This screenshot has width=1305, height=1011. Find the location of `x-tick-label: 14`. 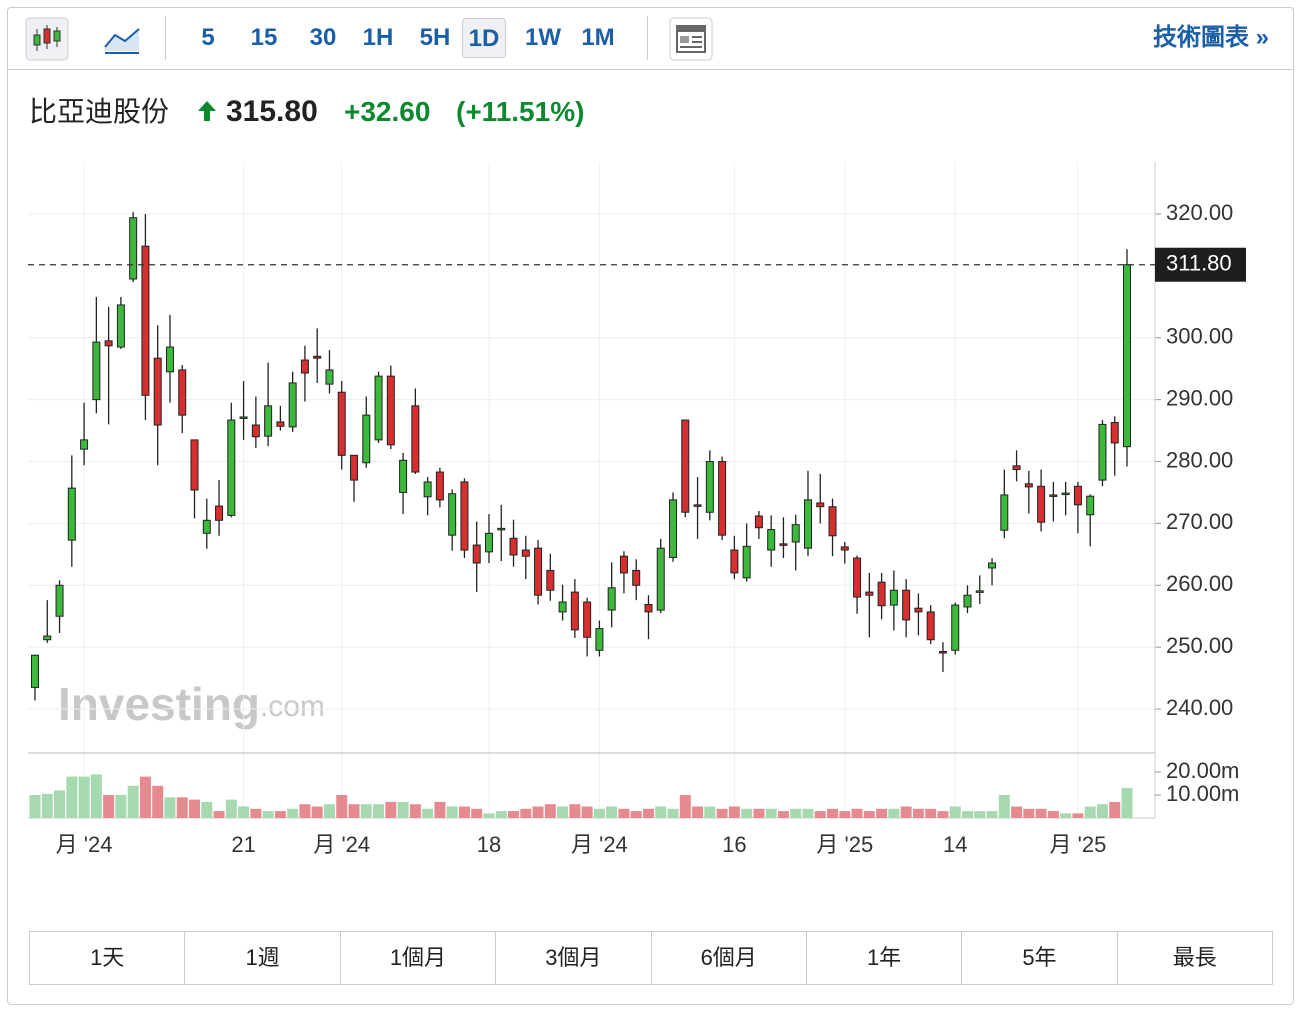

x-tick-label: 14 is located at coordinates (955, 844).